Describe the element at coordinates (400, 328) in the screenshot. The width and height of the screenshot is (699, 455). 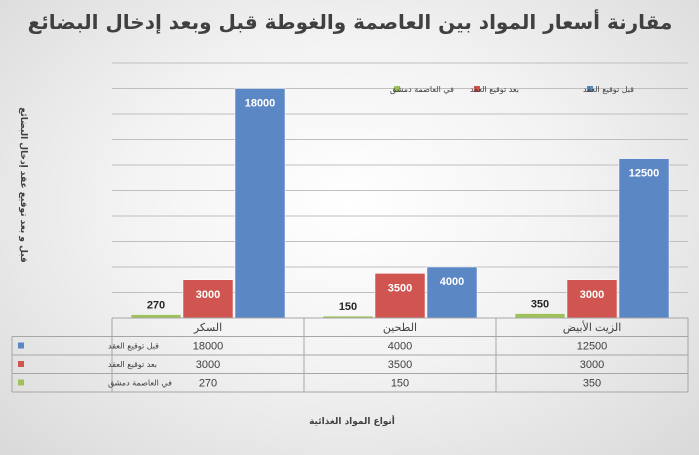
I see `category-tick-label: الطحين` at that location.